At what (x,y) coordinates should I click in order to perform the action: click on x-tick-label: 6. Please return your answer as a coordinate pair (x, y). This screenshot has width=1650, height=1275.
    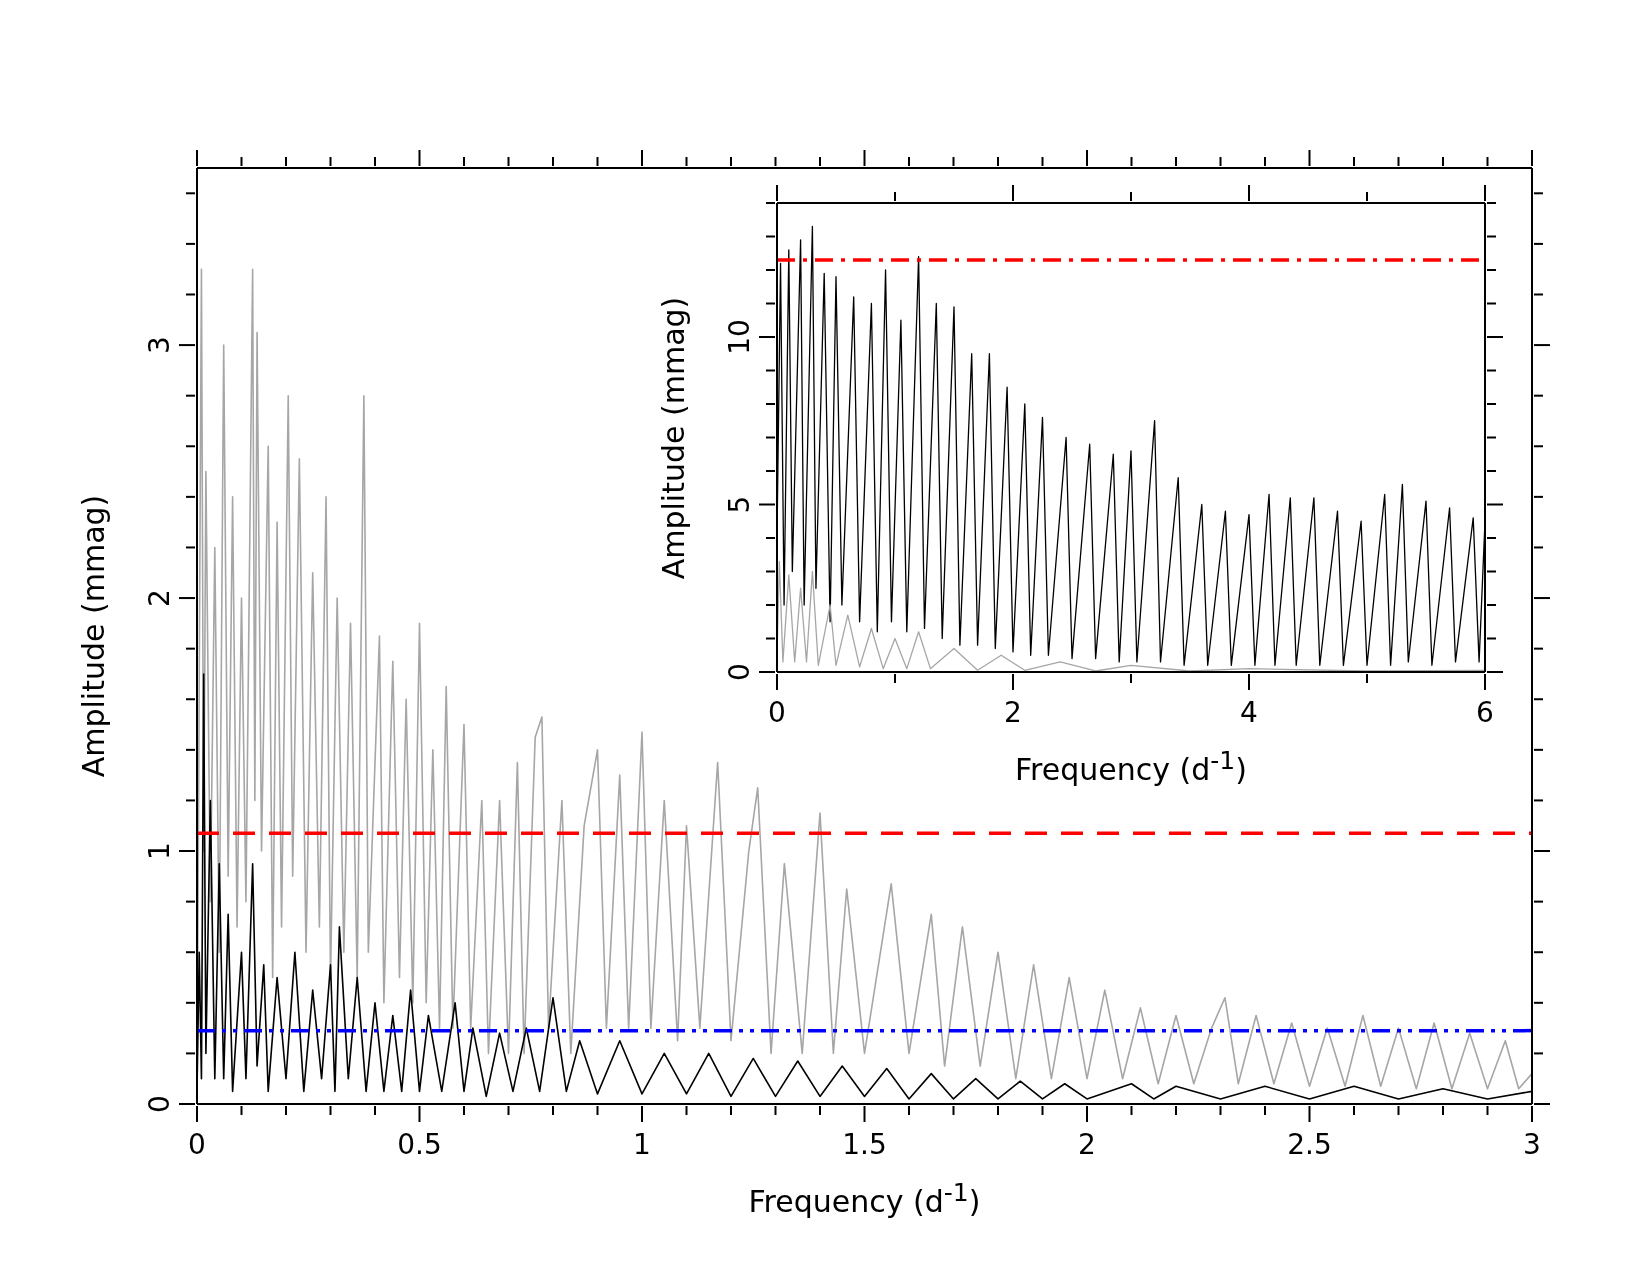
    Looking at the image, I should click on (1485, 713).